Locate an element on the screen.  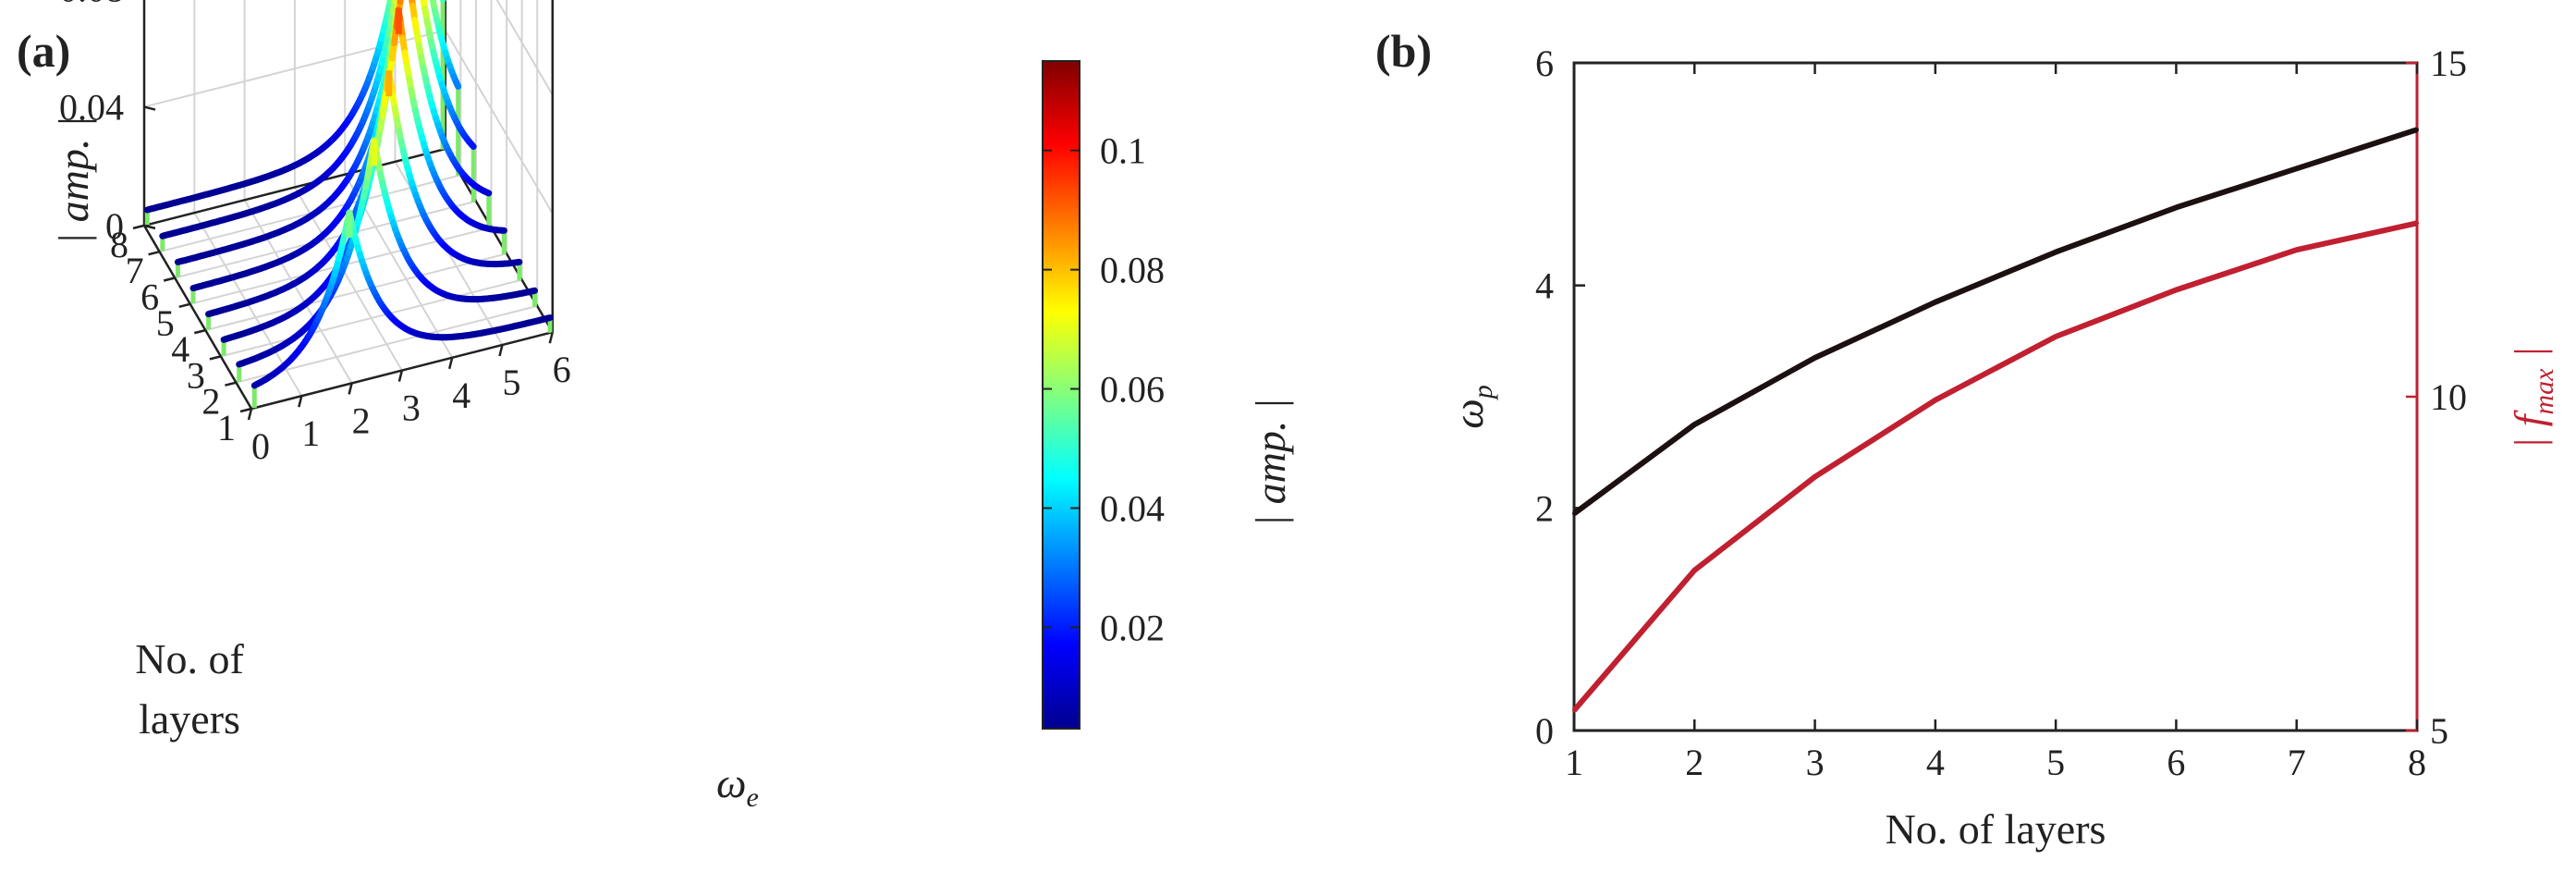
z-tick-label: 0 is located at coordinates (114, 226).